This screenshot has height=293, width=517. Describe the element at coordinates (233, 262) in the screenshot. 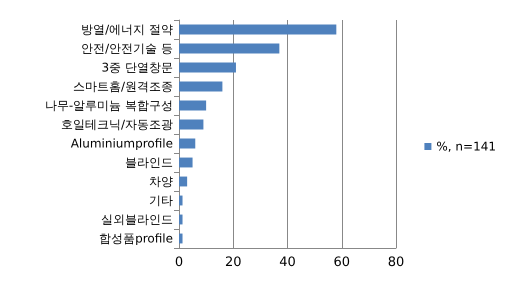

I see `x-tick-label: 20` at that location.